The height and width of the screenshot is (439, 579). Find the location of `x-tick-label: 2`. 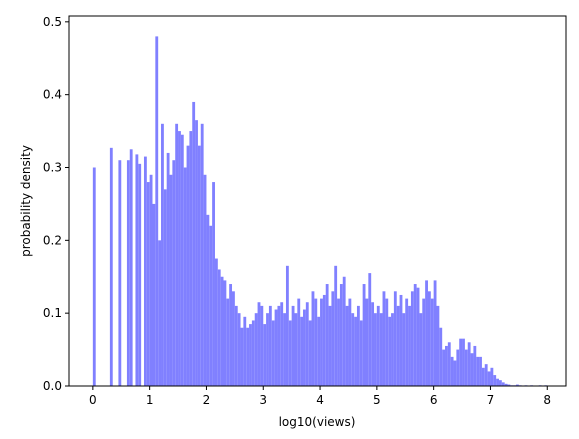

x-tick-label: 2 is located at coordinates (207, 400).